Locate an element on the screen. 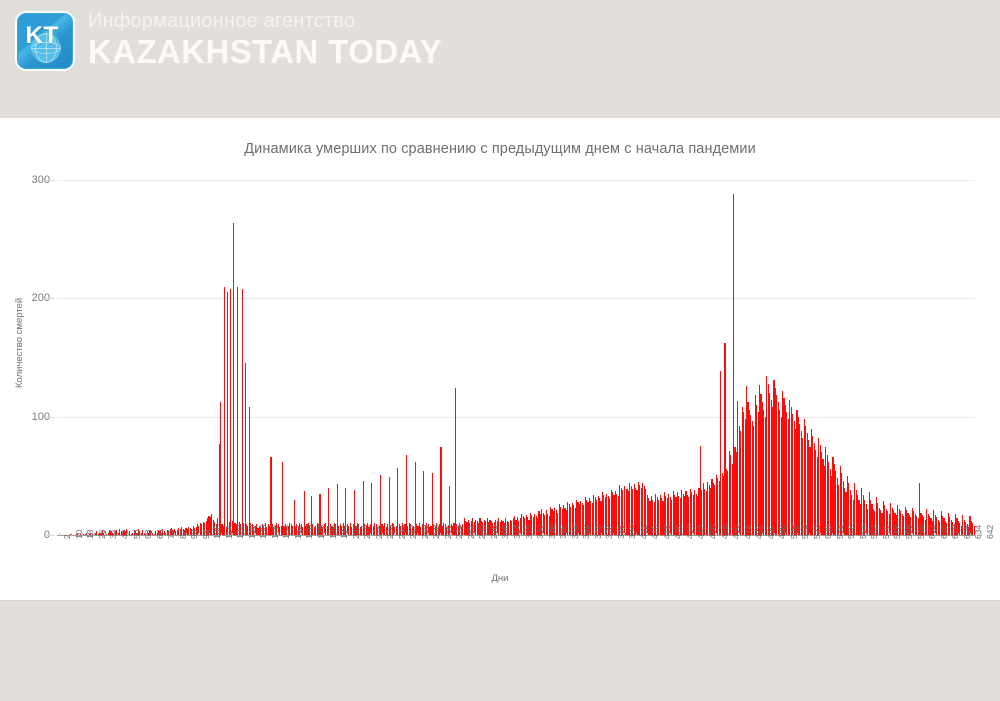 This screenshot has width=1000, height=701. x-tick-label: 130 is located at coordinates (251, 531).